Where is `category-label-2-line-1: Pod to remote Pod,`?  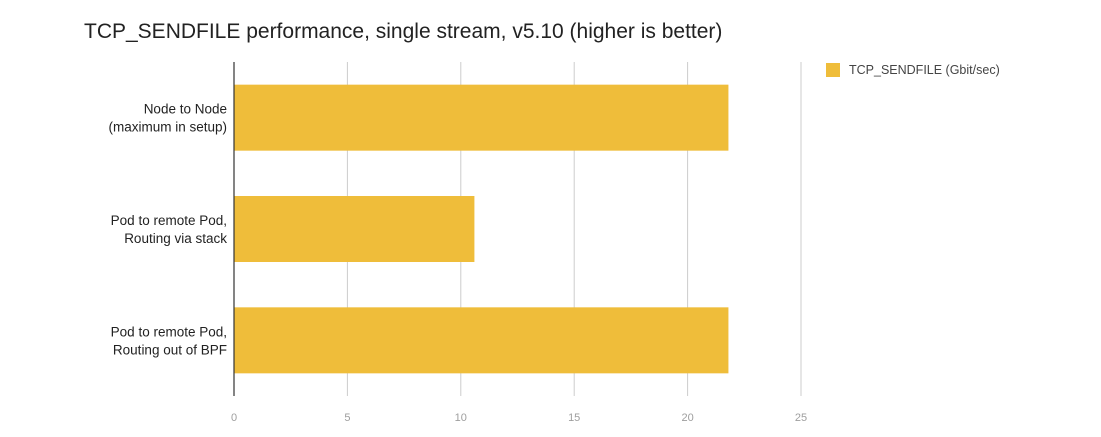
category-label-2-line-1: Pod to remote Pod, is located at coordinates (169, 220).